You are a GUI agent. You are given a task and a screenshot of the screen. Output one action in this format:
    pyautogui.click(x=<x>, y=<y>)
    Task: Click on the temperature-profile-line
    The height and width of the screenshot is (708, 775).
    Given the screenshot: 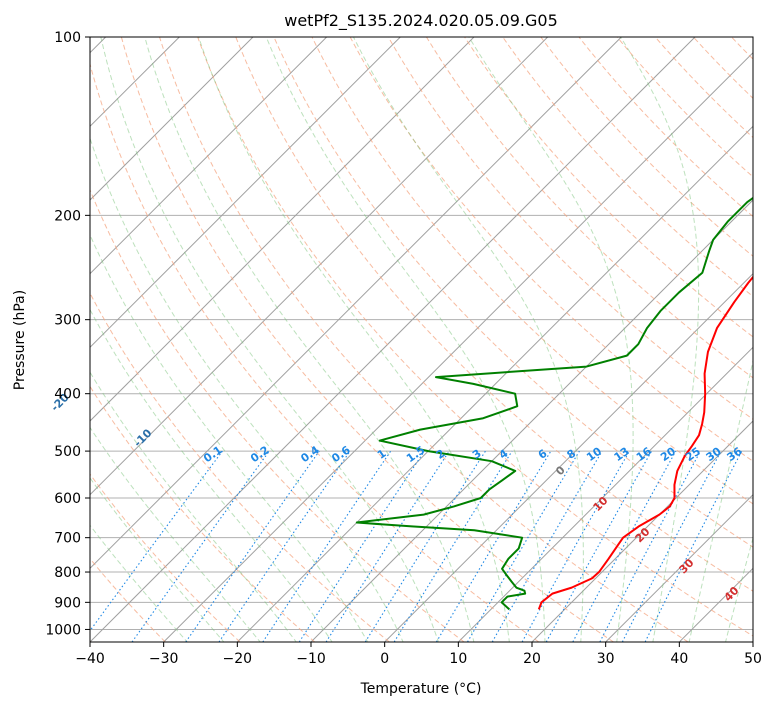 What is the action you would take?
    pyautogui.click(x=645, y=442)
    